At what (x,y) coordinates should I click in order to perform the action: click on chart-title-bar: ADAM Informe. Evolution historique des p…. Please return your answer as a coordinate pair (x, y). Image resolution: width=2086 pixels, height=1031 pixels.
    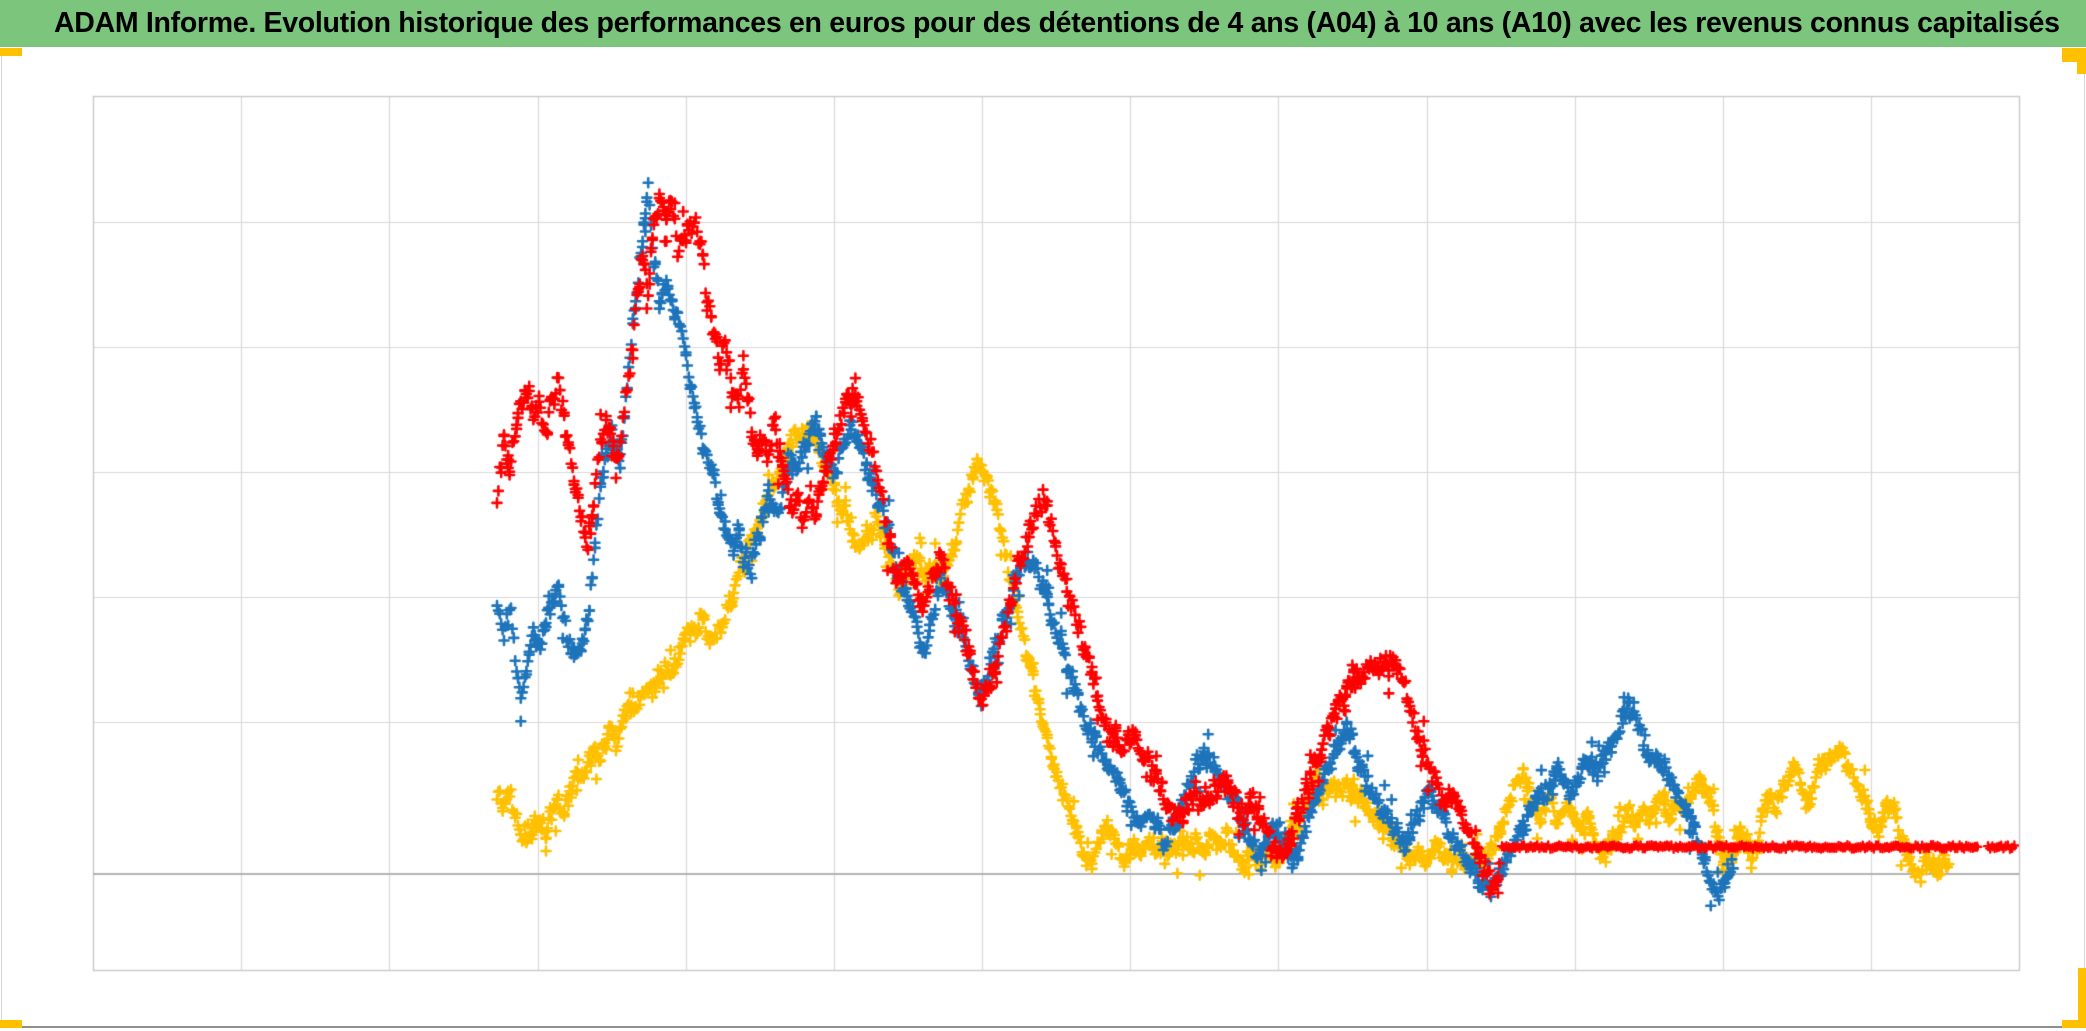
    Looking at the image, I should click on (1043, 23).